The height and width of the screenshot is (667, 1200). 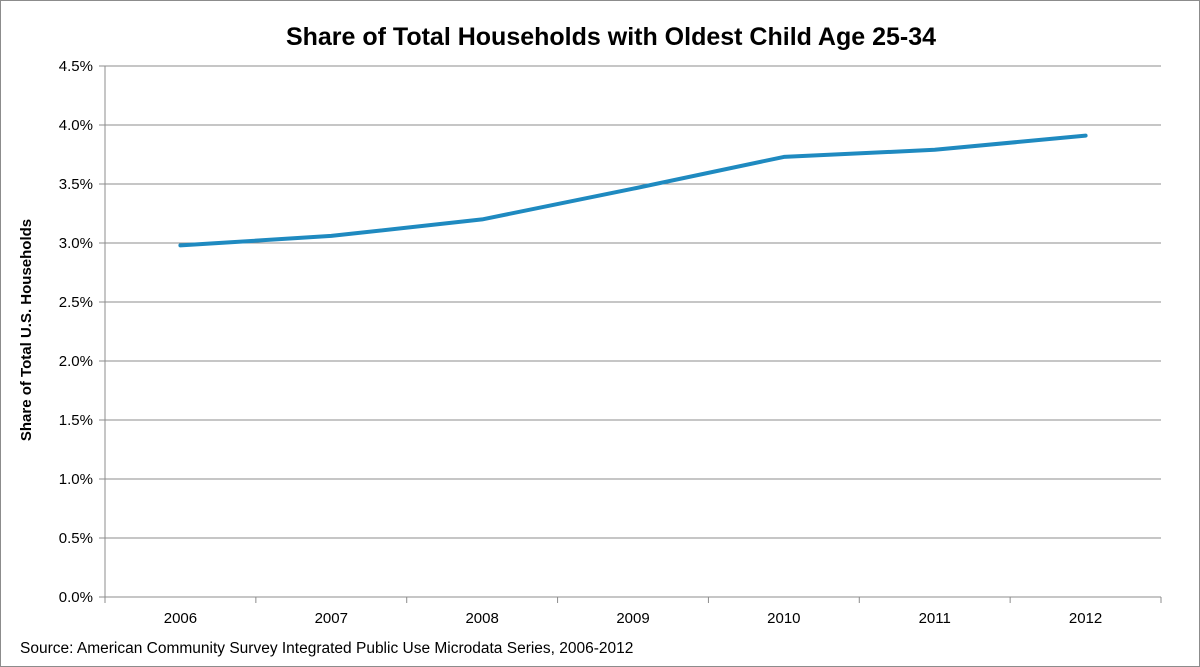 I want to click on x-tick-label: 2011, so click(x=935, y=618).